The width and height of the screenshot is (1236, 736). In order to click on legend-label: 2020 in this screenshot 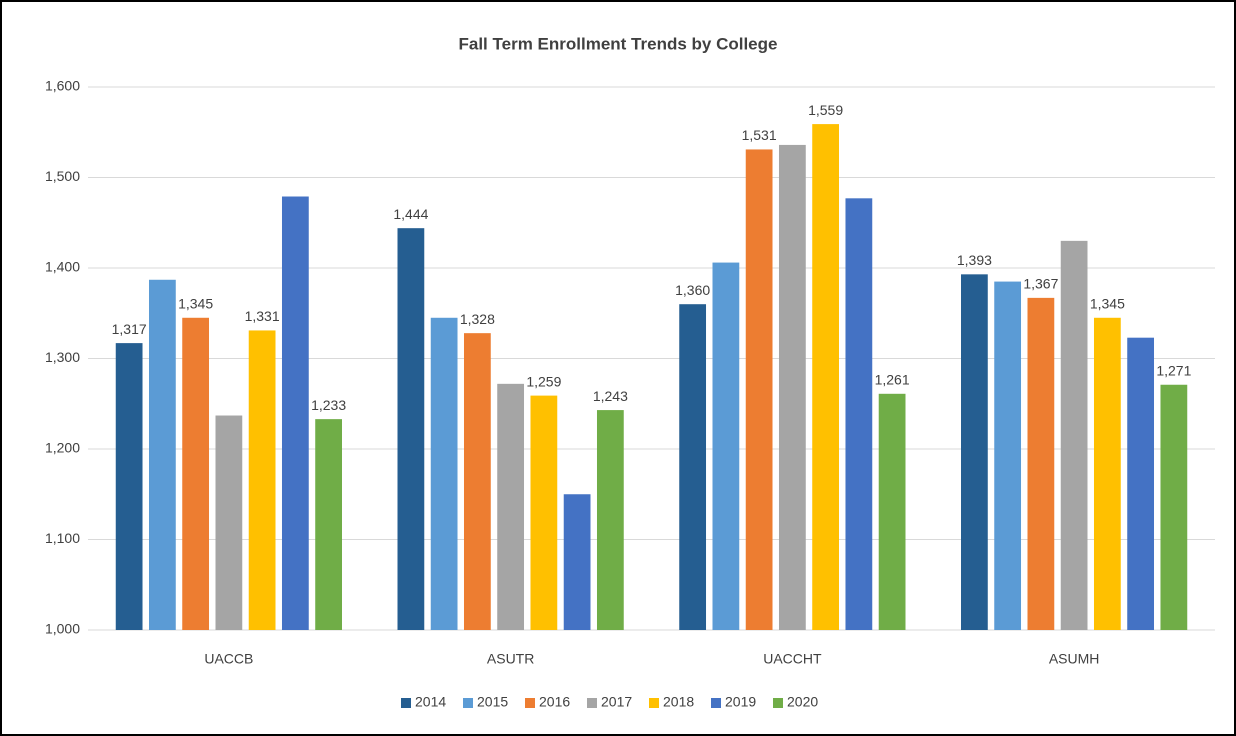, I will do `click(802, 702)`.